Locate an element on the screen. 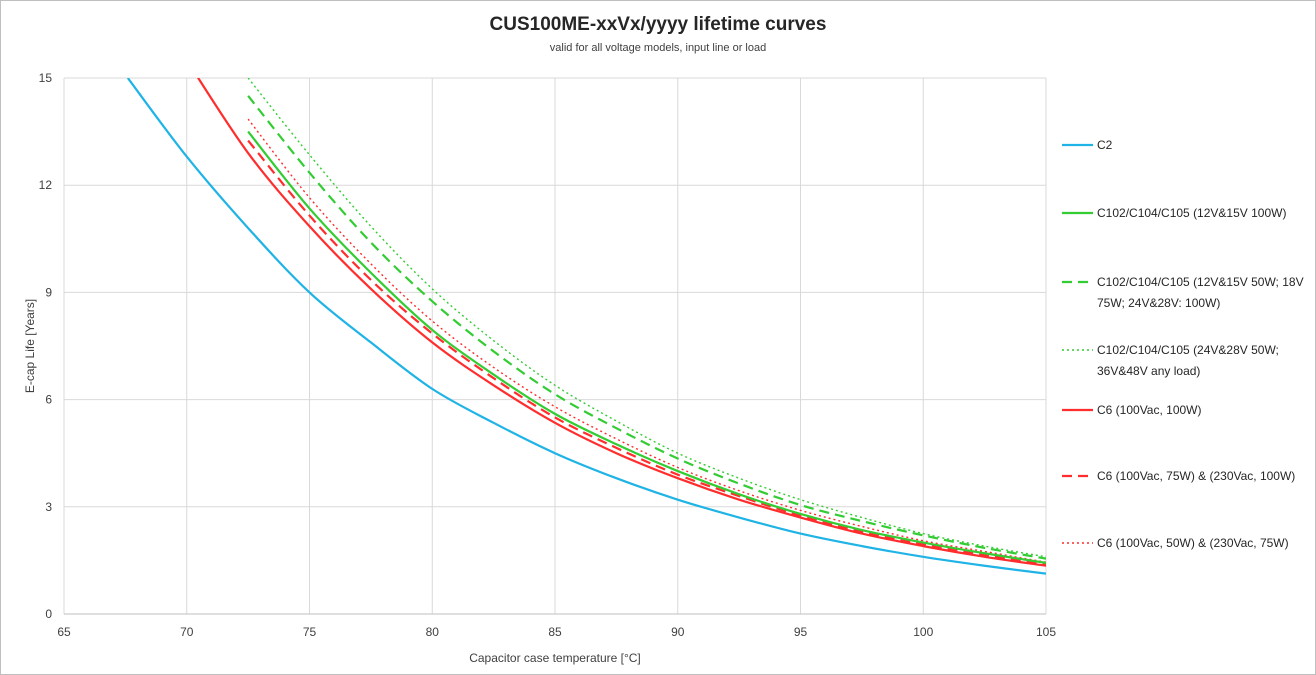  x-tick-labels: 65 70 75 80 85 90 95 100 105 is located at coordinates (556, 632).